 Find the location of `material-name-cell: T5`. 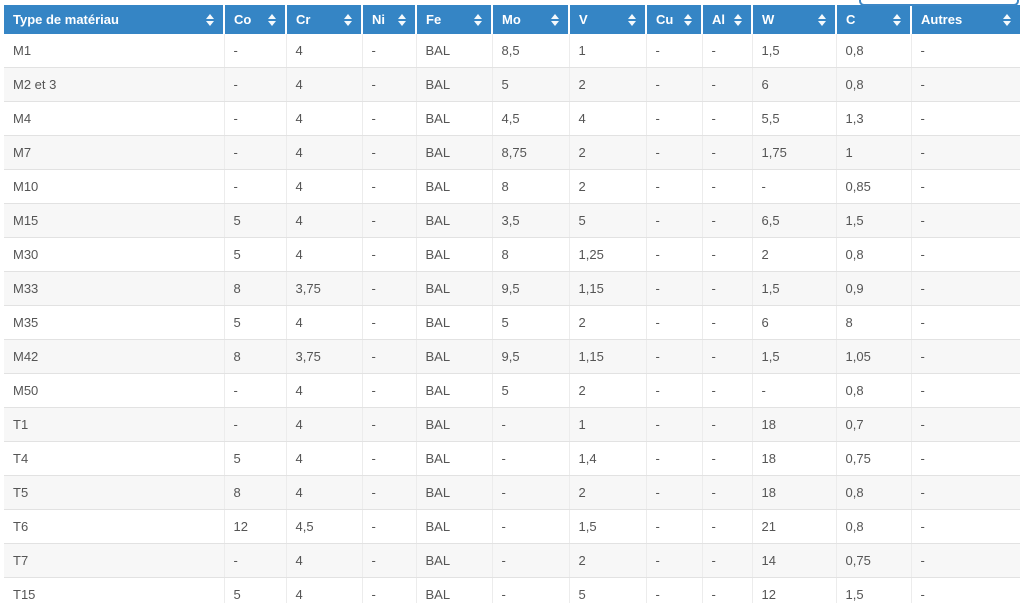

material-name-cell: T5 is located at coordinates (114, 492).